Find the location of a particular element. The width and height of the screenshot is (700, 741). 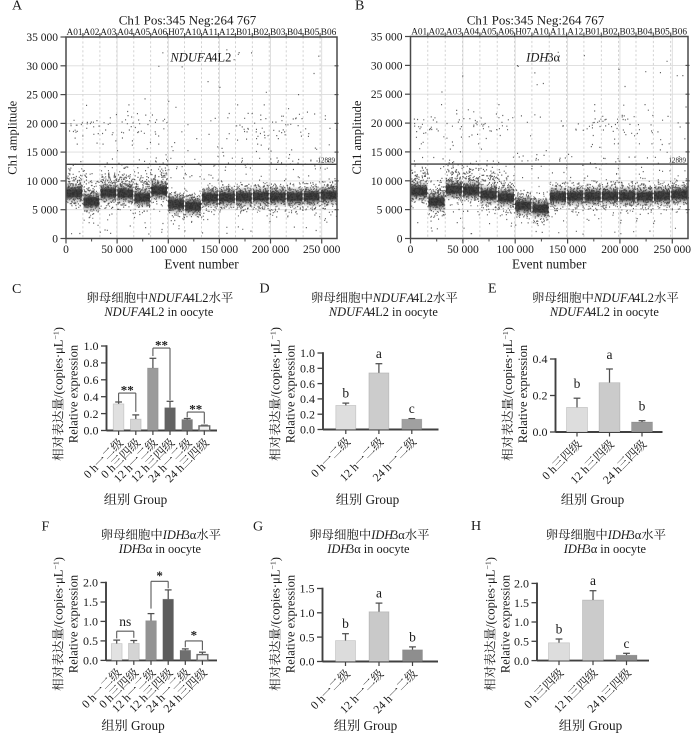

svg-text: H is located at coordinates (476, 526).